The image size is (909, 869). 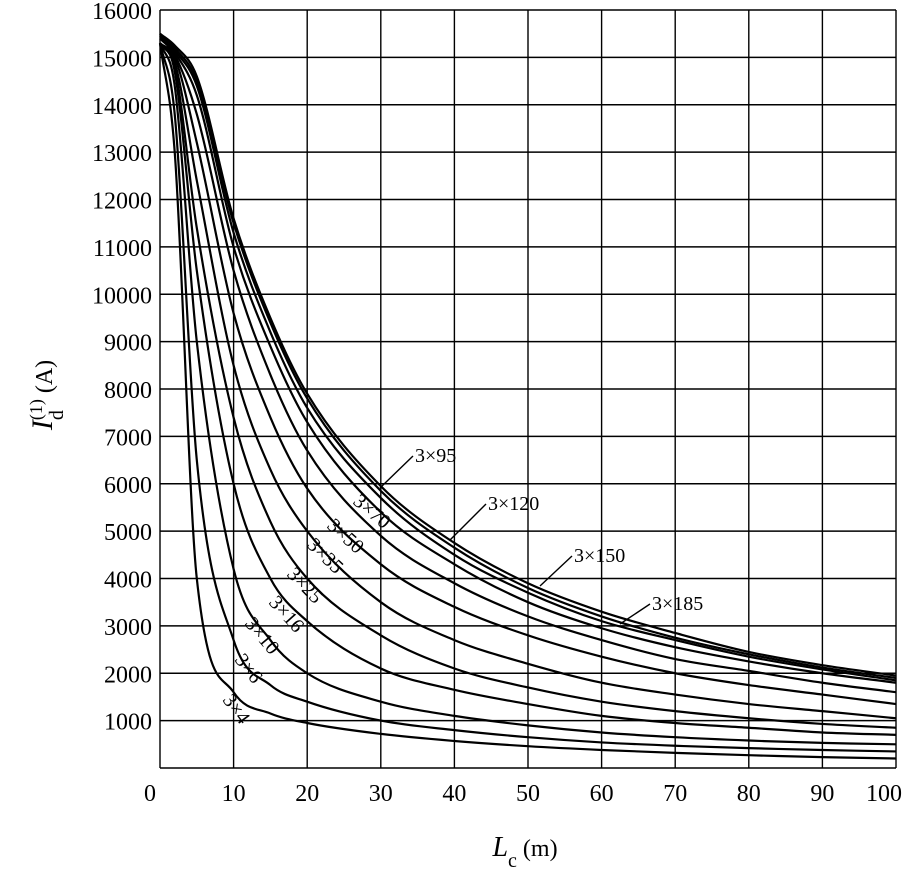 What do you see at coordinates (128, 533) in the screenshot?
I see `y-tick-label: 5000` at bounding box center [128, 533].